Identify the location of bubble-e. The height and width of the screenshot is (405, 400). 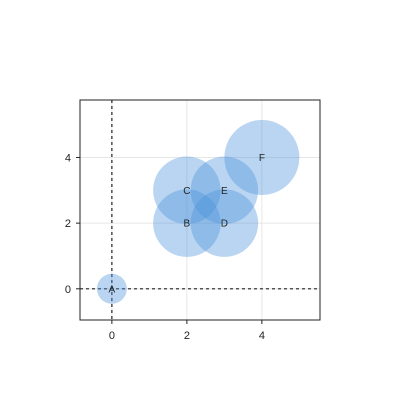
(224, 190).